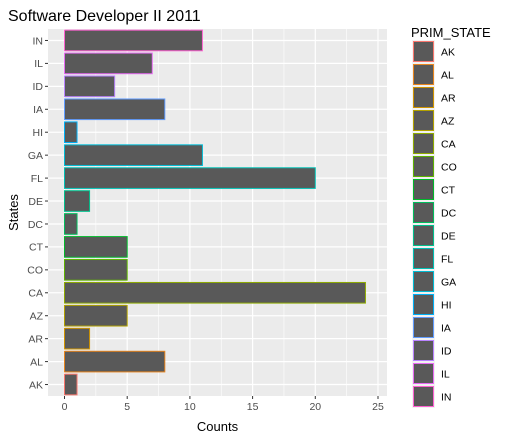  I want to click on legend-key-ga, so click(424, 282).